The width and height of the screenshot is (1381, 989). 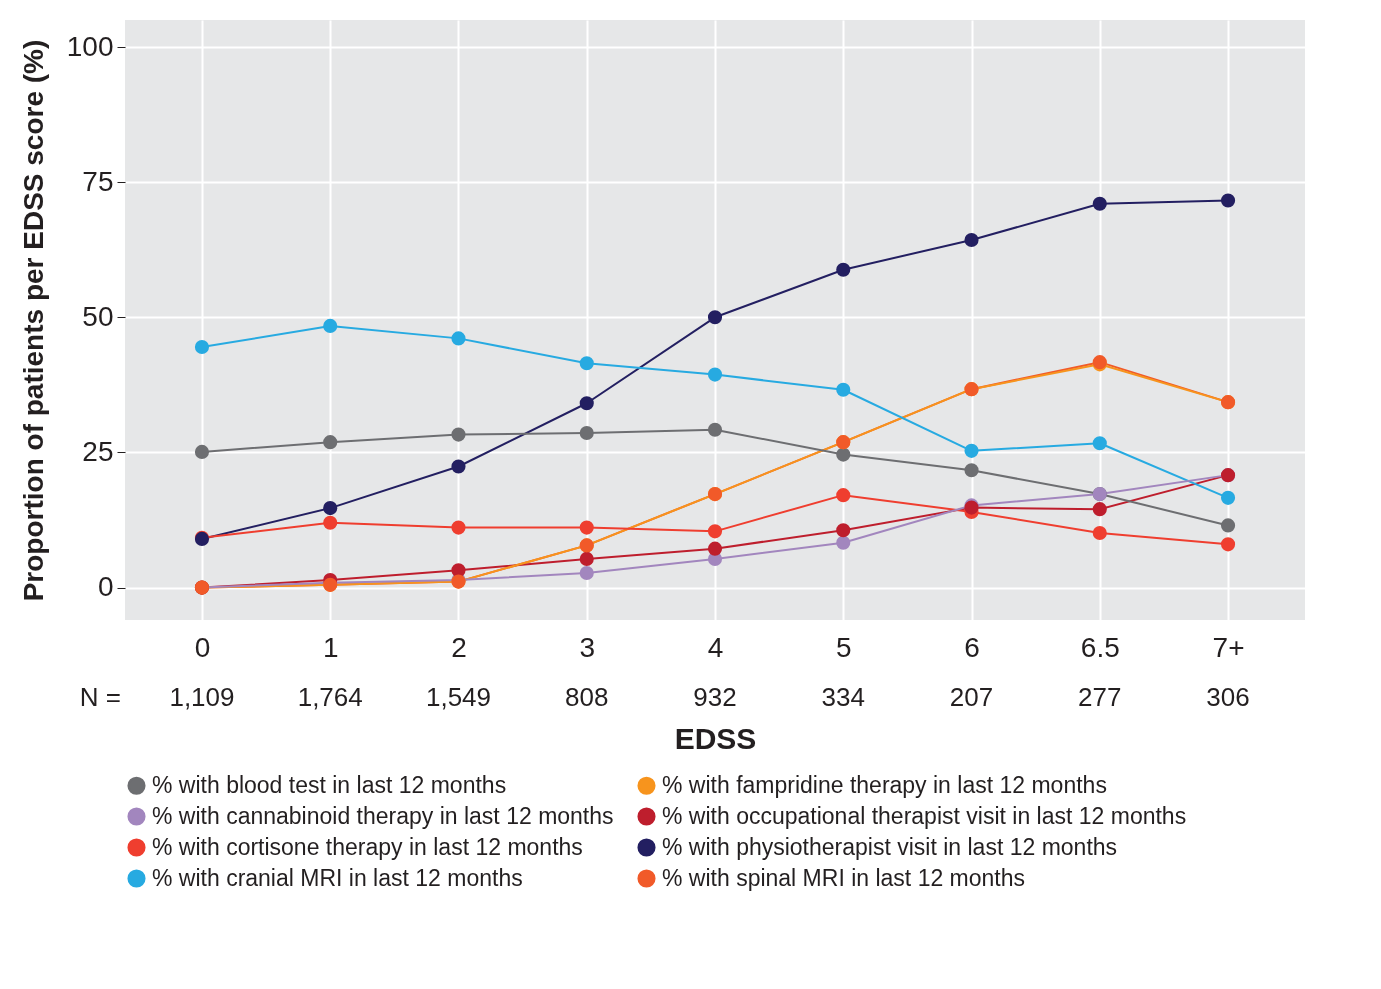 I want to click on x-tick-label: 2, so click(x=459, y=647).